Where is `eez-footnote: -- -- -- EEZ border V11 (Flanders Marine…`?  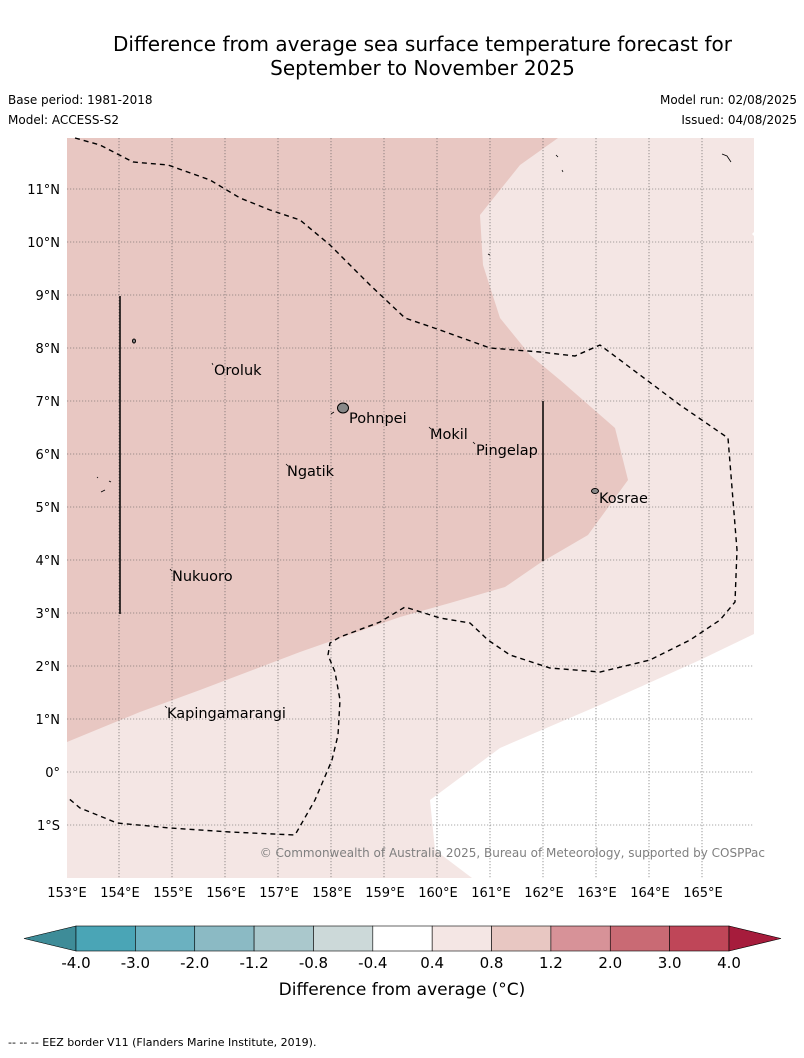
eez-footnote: -- -- -- EEZ border V11 (Flanders Marine… is located at coordinates (162, 1042).